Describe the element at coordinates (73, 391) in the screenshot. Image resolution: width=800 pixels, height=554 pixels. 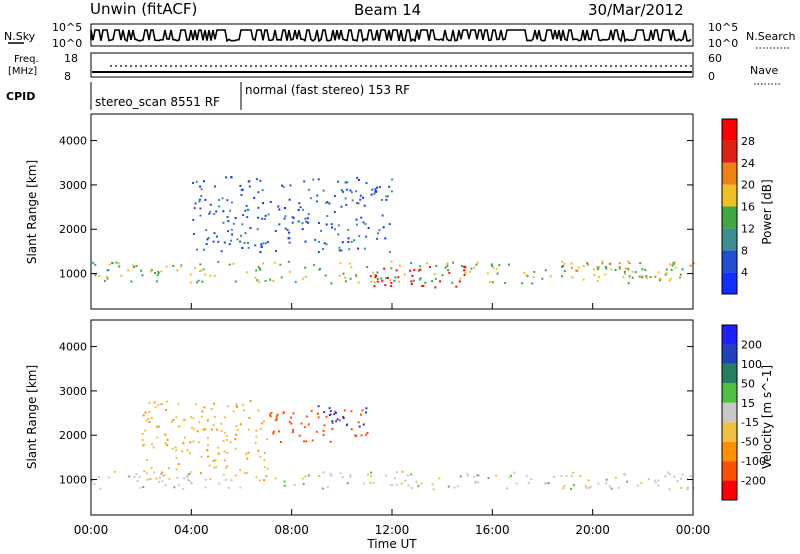
I see `y-tick-label: 3000` at that location.